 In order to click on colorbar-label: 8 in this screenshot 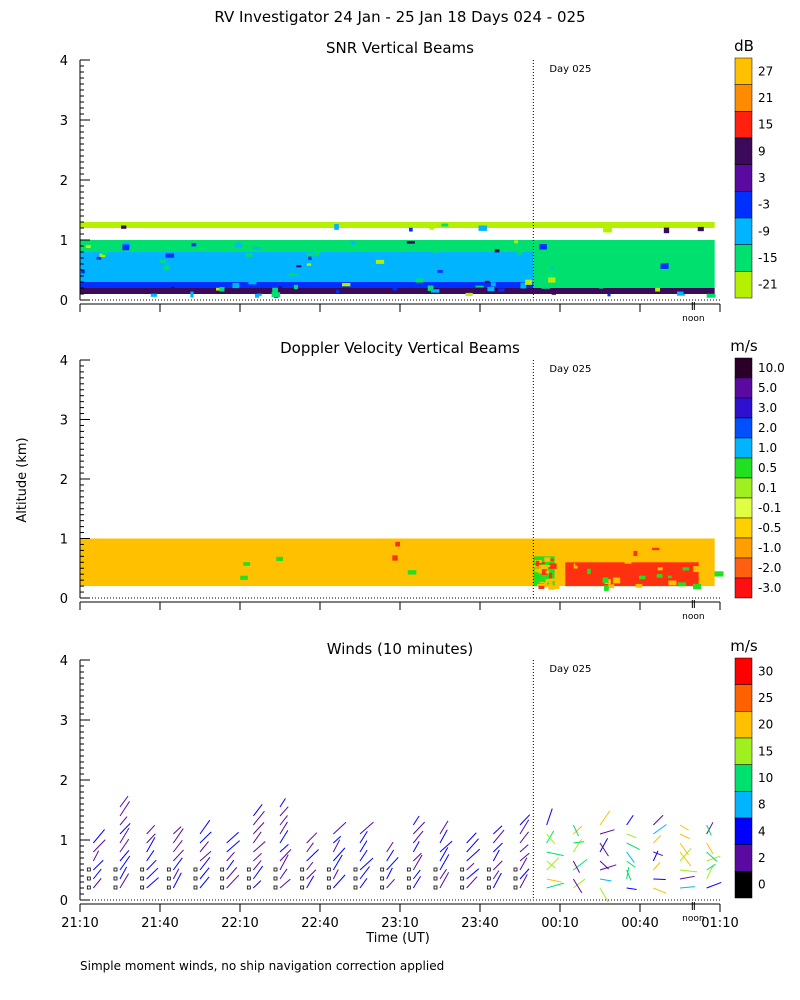, I will do `click(762, 805)`.